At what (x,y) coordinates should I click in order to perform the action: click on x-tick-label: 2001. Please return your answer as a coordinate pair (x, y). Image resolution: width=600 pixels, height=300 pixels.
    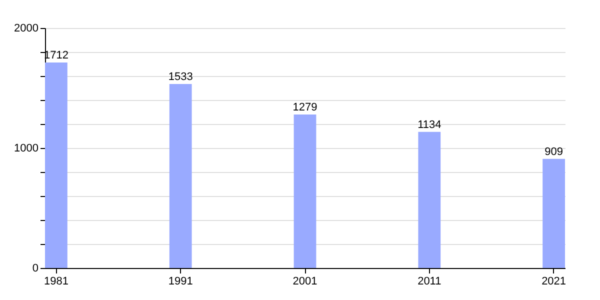
    Looking at the image, I should click on (305, 282).